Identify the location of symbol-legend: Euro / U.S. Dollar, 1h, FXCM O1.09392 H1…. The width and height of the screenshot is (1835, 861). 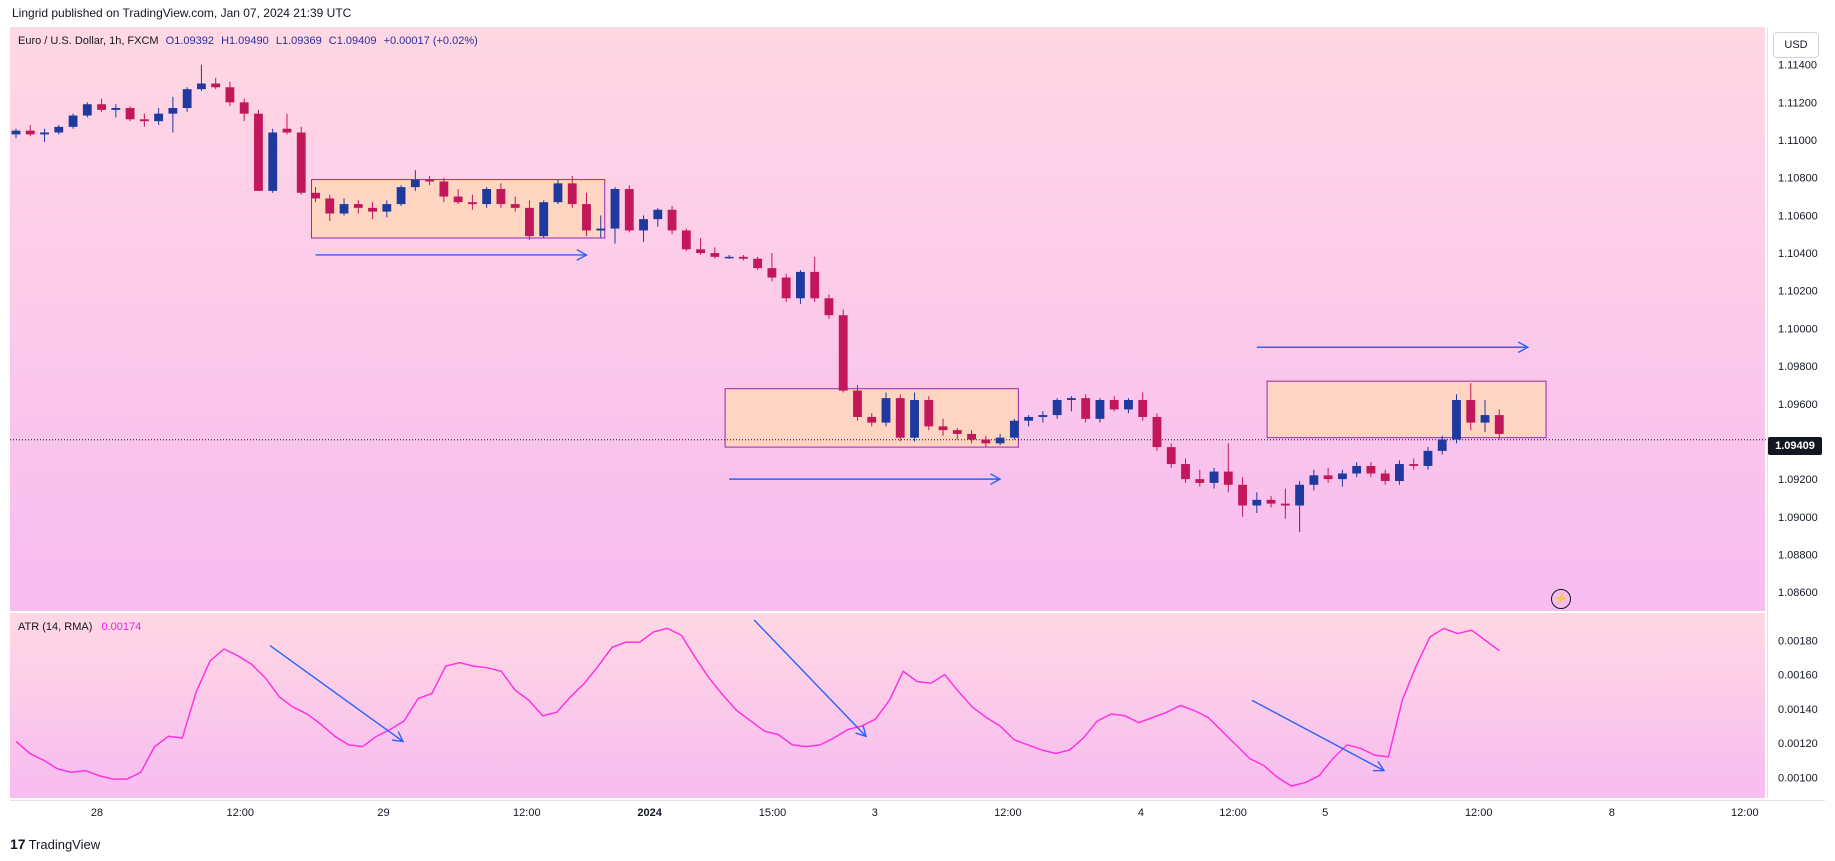
(248, 41).